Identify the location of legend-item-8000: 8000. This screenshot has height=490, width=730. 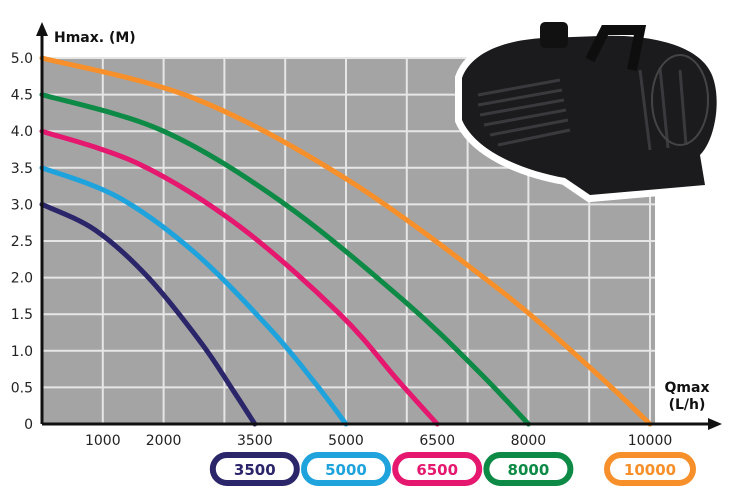
(528, 469).